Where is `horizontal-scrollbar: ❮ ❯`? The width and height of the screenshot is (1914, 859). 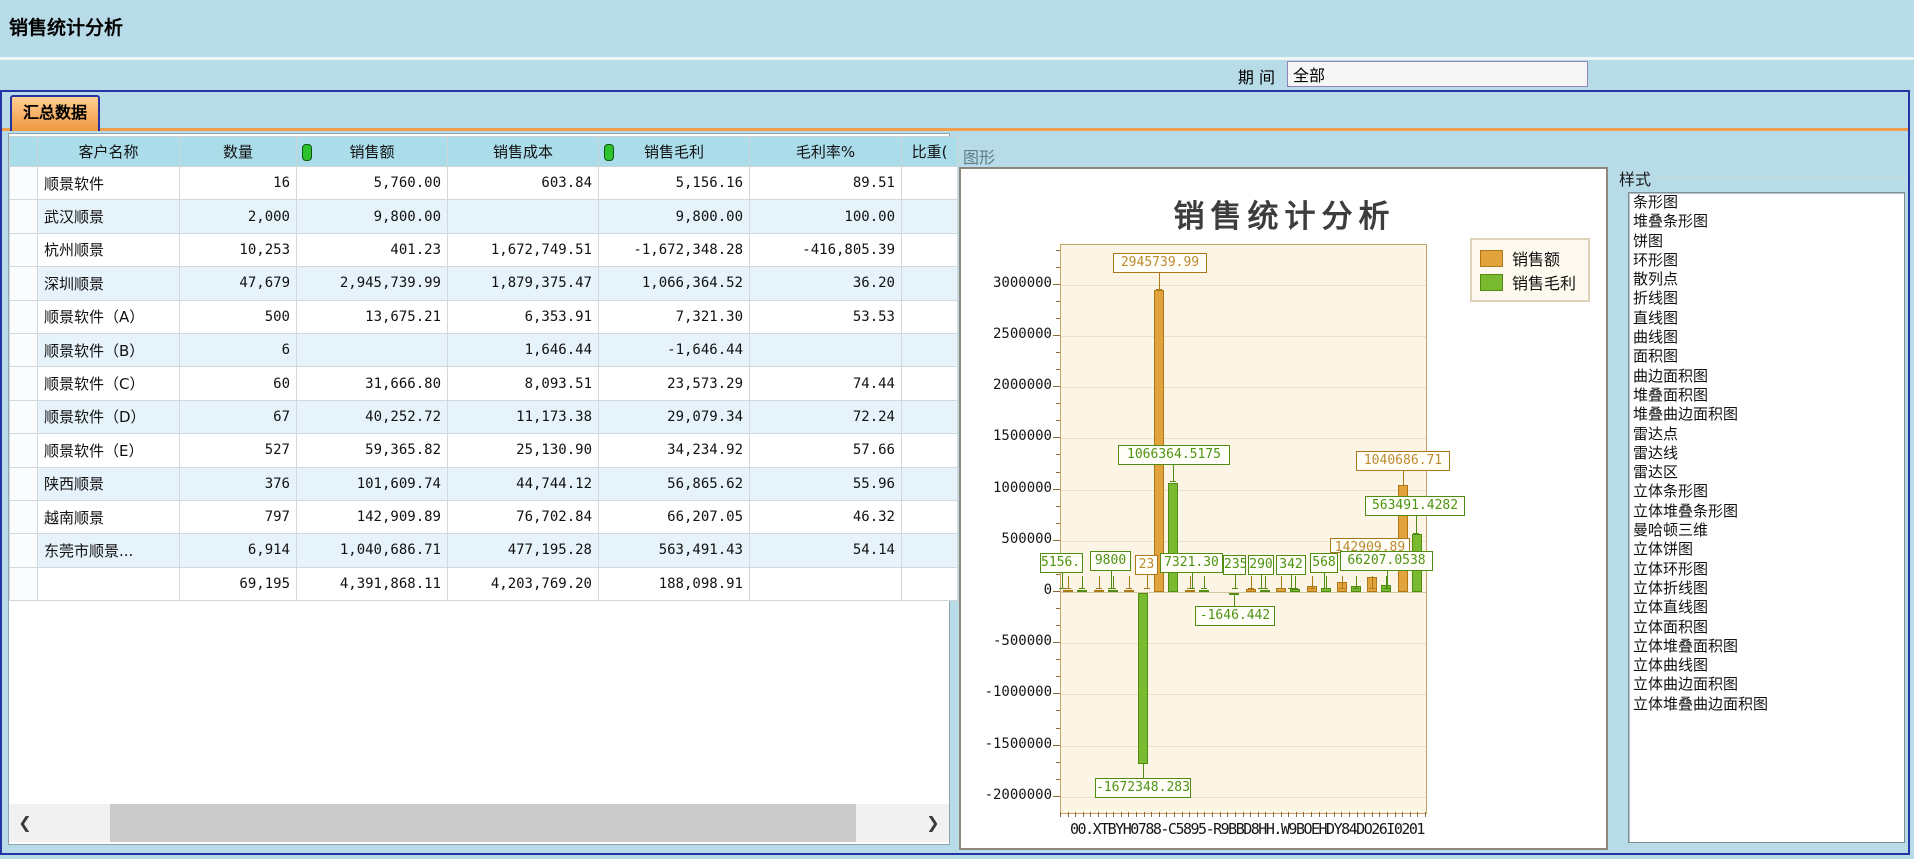 horizontal-scrollbar: ❮ ❯ is located at coordinates (479, 823).